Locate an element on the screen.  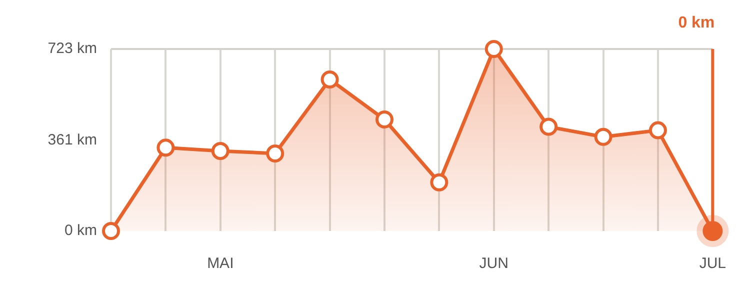
y-tick-label: 361 km is located at coordinates (72, 139).